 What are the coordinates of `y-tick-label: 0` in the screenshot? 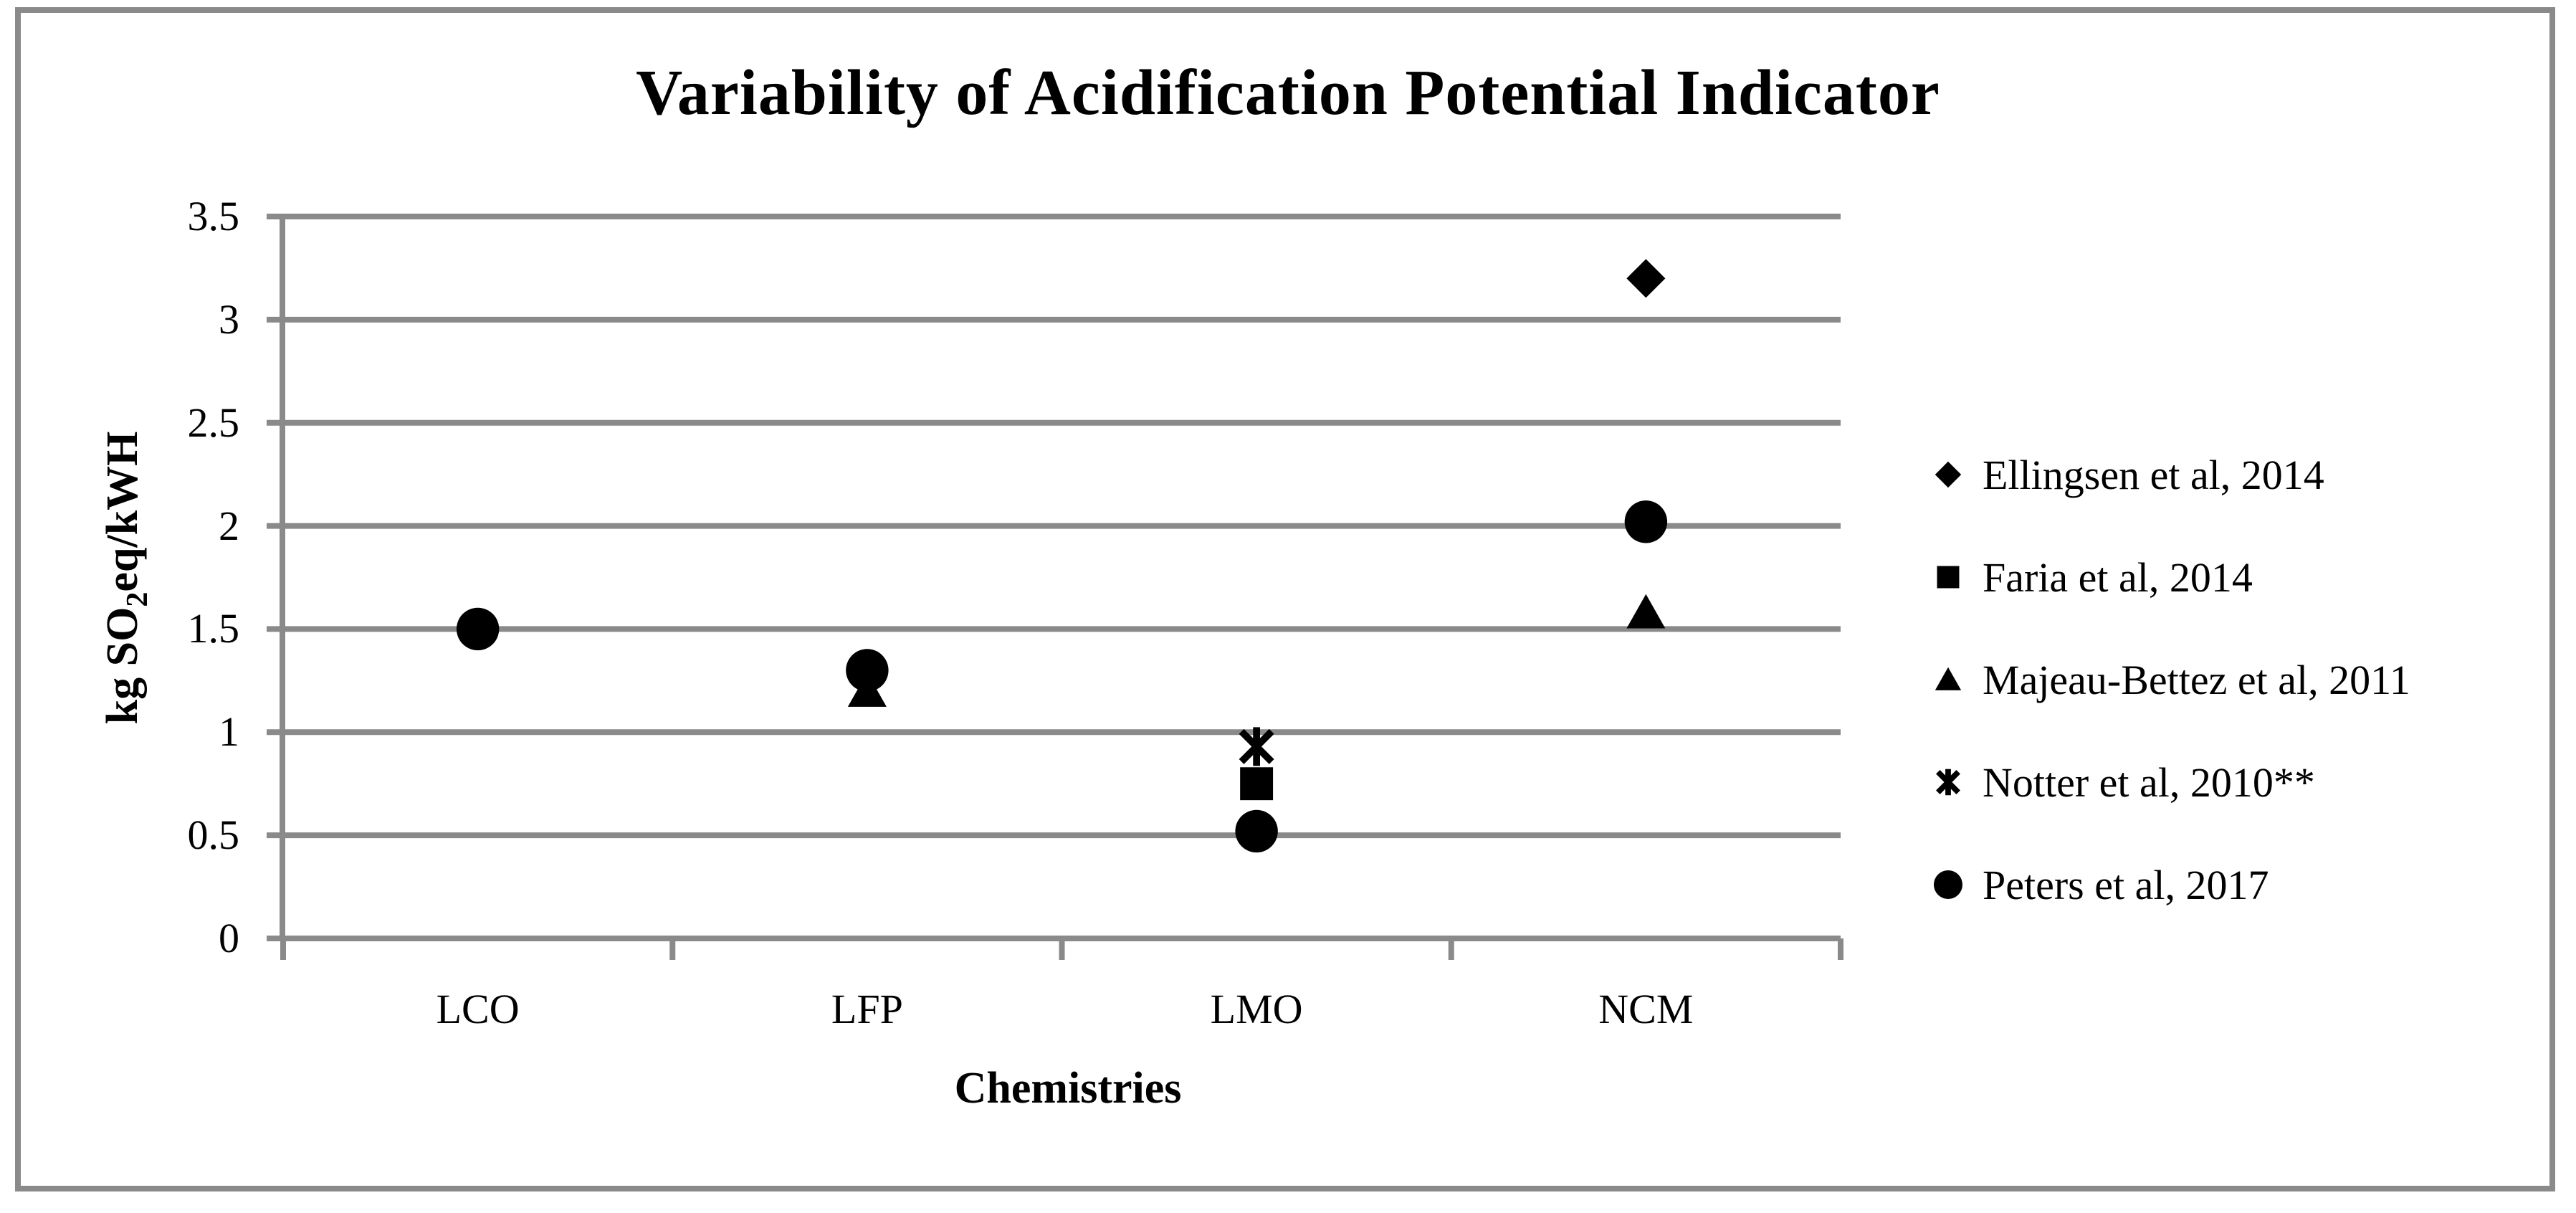 It's located at (229, 938).